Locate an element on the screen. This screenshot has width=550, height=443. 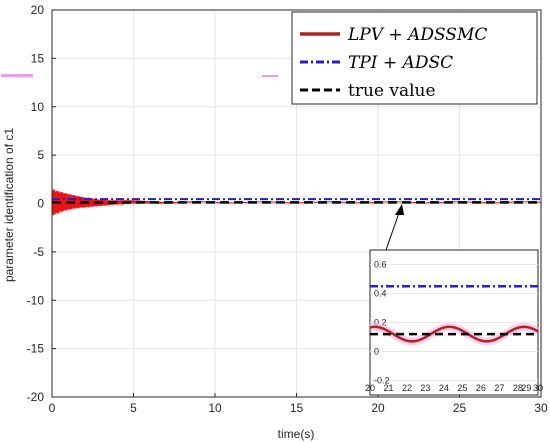
x-tick-label: 10 is located at coordinates (215, 408).